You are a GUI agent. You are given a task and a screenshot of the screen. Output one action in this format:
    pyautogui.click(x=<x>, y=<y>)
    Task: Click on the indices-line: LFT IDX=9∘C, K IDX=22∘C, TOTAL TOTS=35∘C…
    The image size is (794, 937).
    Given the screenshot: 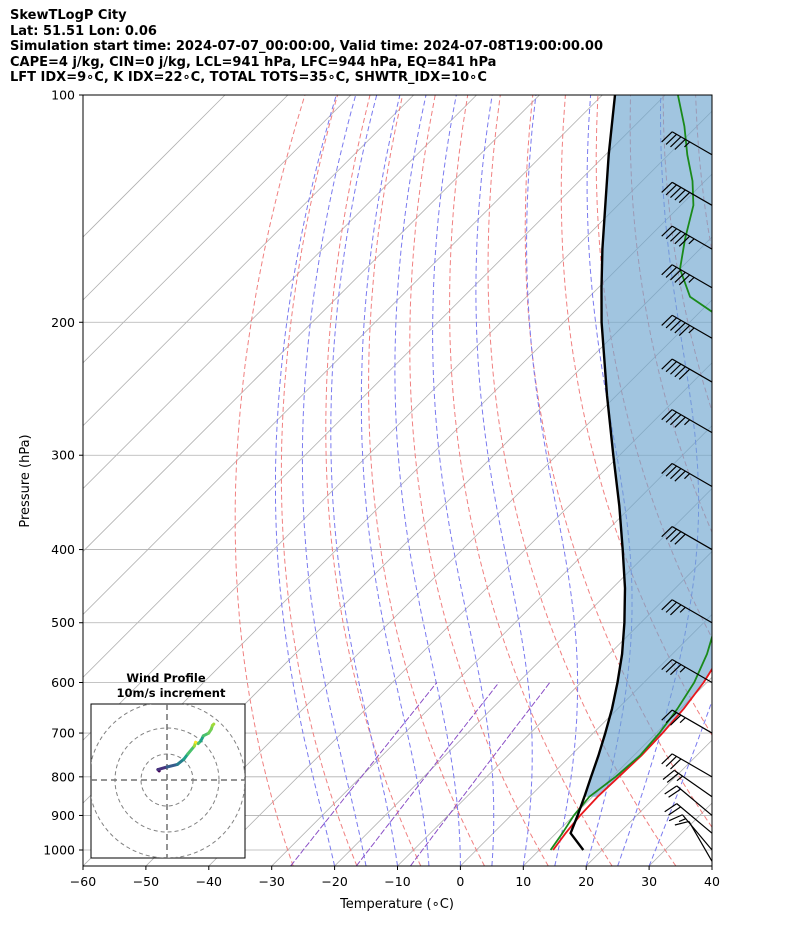 What is the action you would take?
    pyautogui.click(x=248, y=78)
    